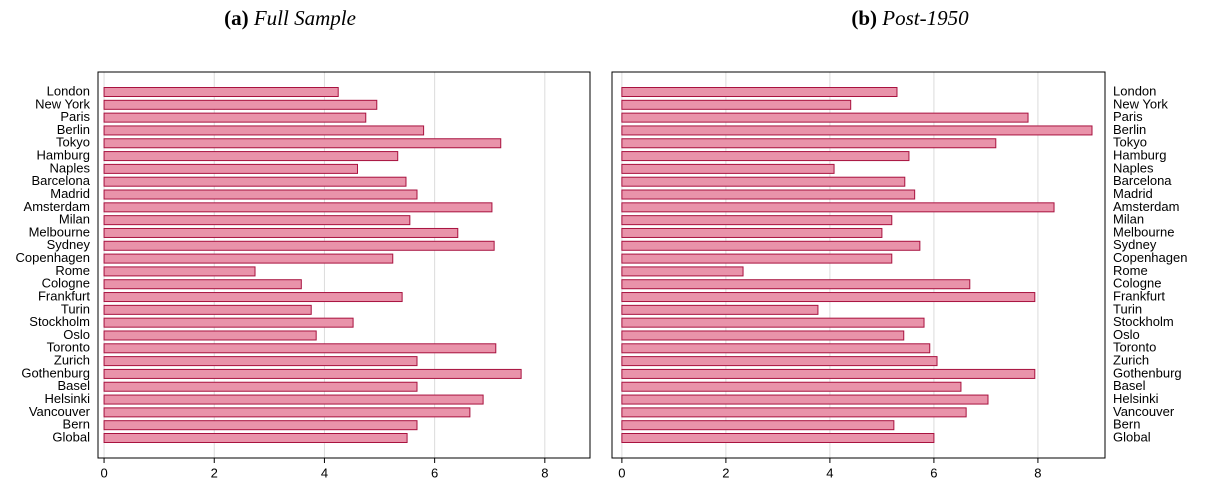 This screenshot has width=1209, height=484. Describe the element at coordinates (66, 283) in the screenshot. I see `y-tick-label: Cologne` at that location.